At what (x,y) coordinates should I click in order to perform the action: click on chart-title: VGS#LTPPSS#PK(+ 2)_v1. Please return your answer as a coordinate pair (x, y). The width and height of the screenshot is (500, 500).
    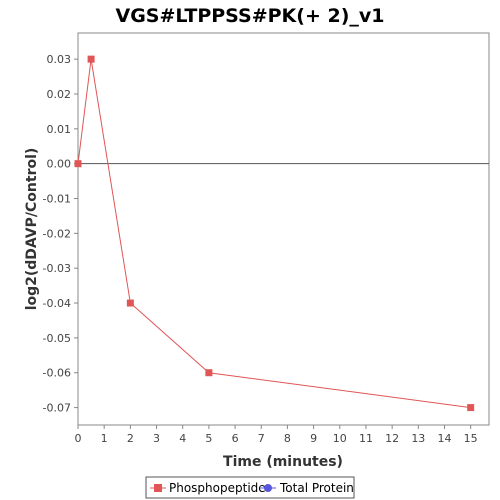
    Looking at the image, I should click on (250, 16).